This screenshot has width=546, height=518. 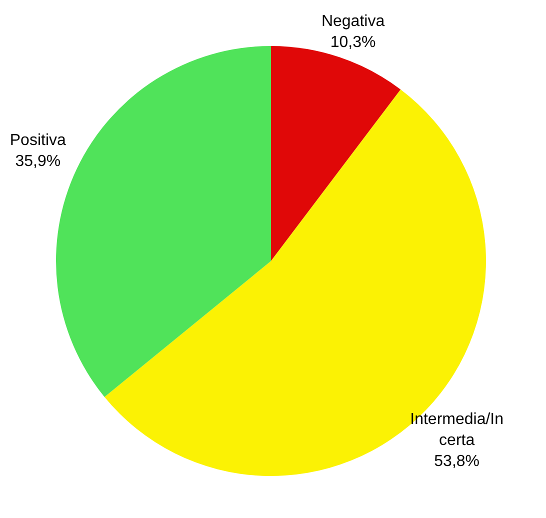 I want to click on data-label: 53,8%, so click(x=457, y=461).